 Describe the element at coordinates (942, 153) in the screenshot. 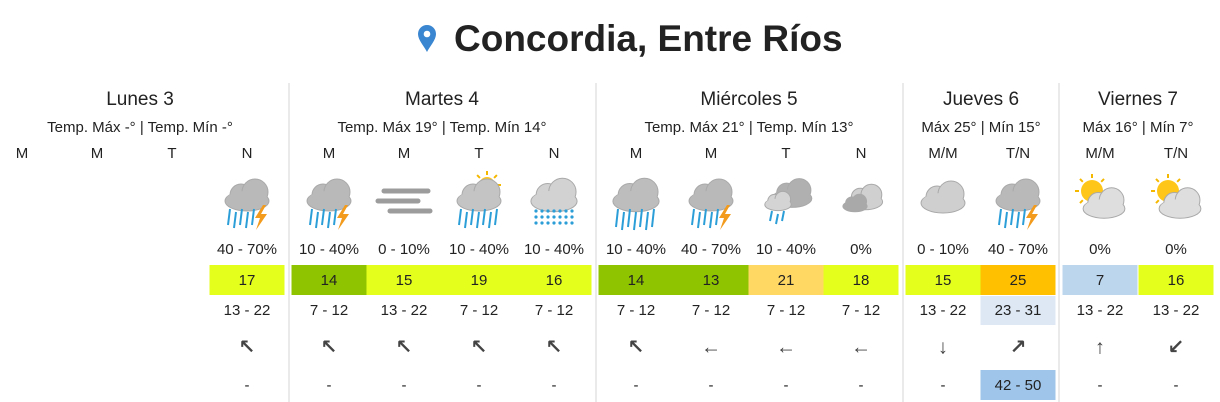

I see `period: M/M` at that location.